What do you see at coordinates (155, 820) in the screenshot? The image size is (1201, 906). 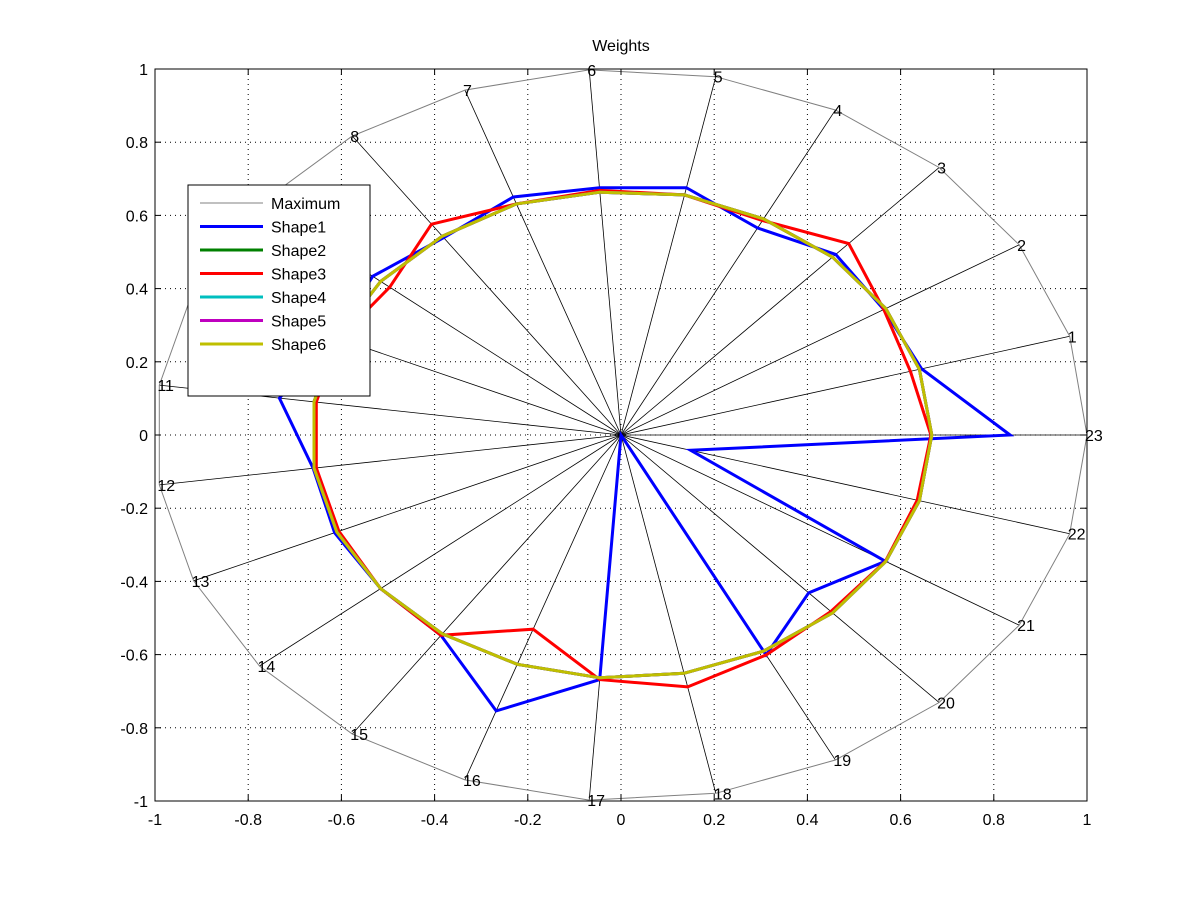 I see `x-tick-label: -1` at bounding box center [155, 820].